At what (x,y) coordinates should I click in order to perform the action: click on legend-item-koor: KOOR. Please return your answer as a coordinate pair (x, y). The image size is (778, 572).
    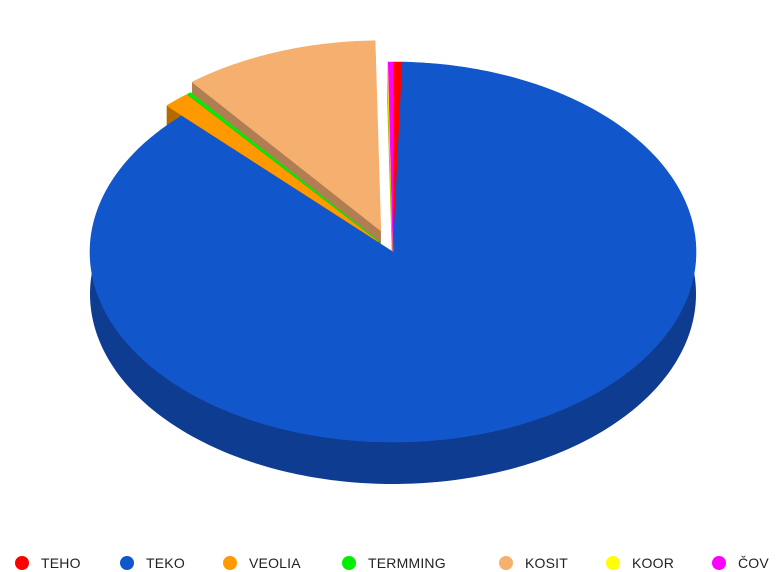
    Looking at the image, I should click on (640, 563).